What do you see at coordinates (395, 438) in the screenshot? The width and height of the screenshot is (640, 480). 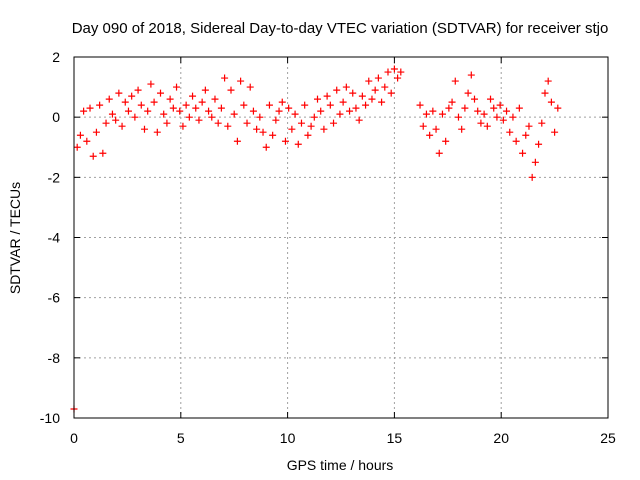 I see `x-tick-label: 15` at bounding box center [395, 438].